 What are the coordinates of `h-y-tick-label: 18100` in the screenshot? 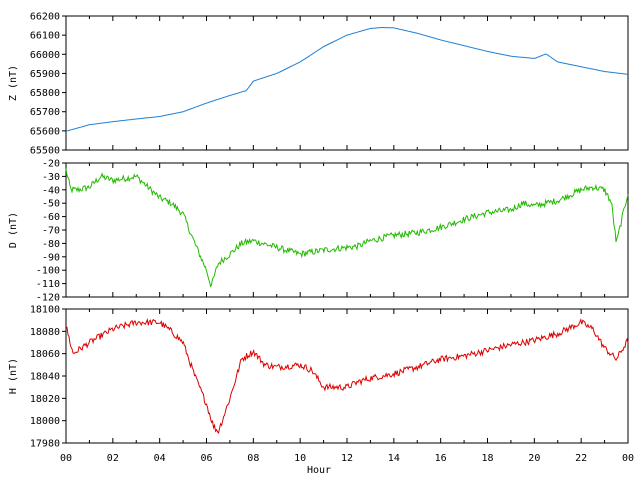 It's located at (45, 310).